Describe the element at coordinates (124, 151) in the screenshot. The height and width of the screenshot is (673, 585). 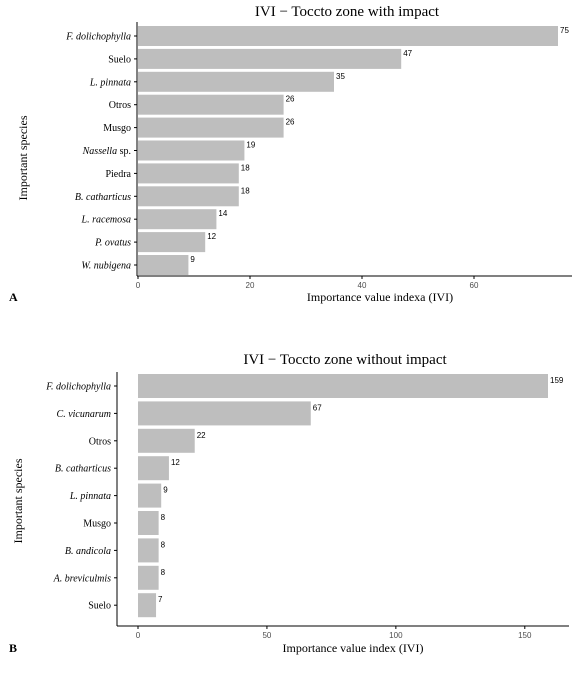
I see `category-suffix: sp.` at that location.